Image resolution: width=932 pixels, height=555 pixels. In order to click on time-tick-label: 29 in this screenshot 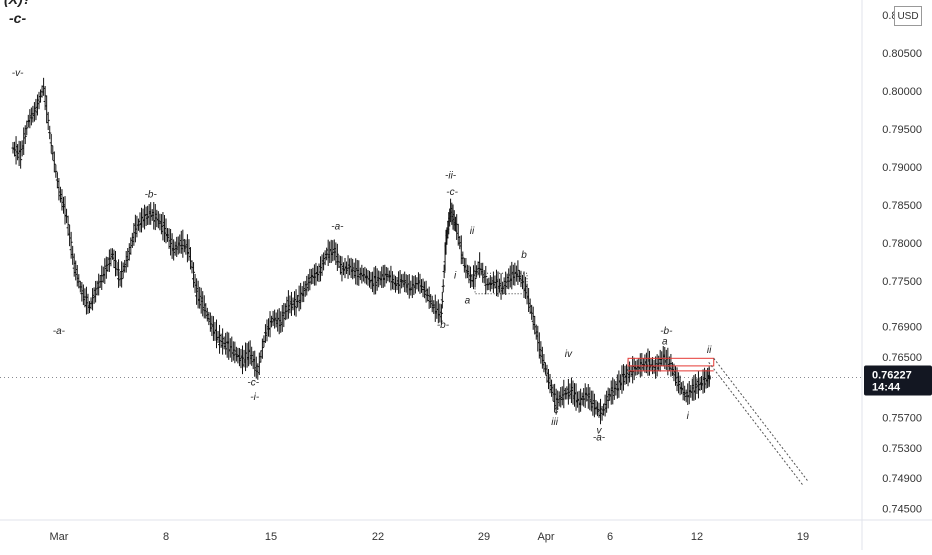, I will do `click(484, 537)`.